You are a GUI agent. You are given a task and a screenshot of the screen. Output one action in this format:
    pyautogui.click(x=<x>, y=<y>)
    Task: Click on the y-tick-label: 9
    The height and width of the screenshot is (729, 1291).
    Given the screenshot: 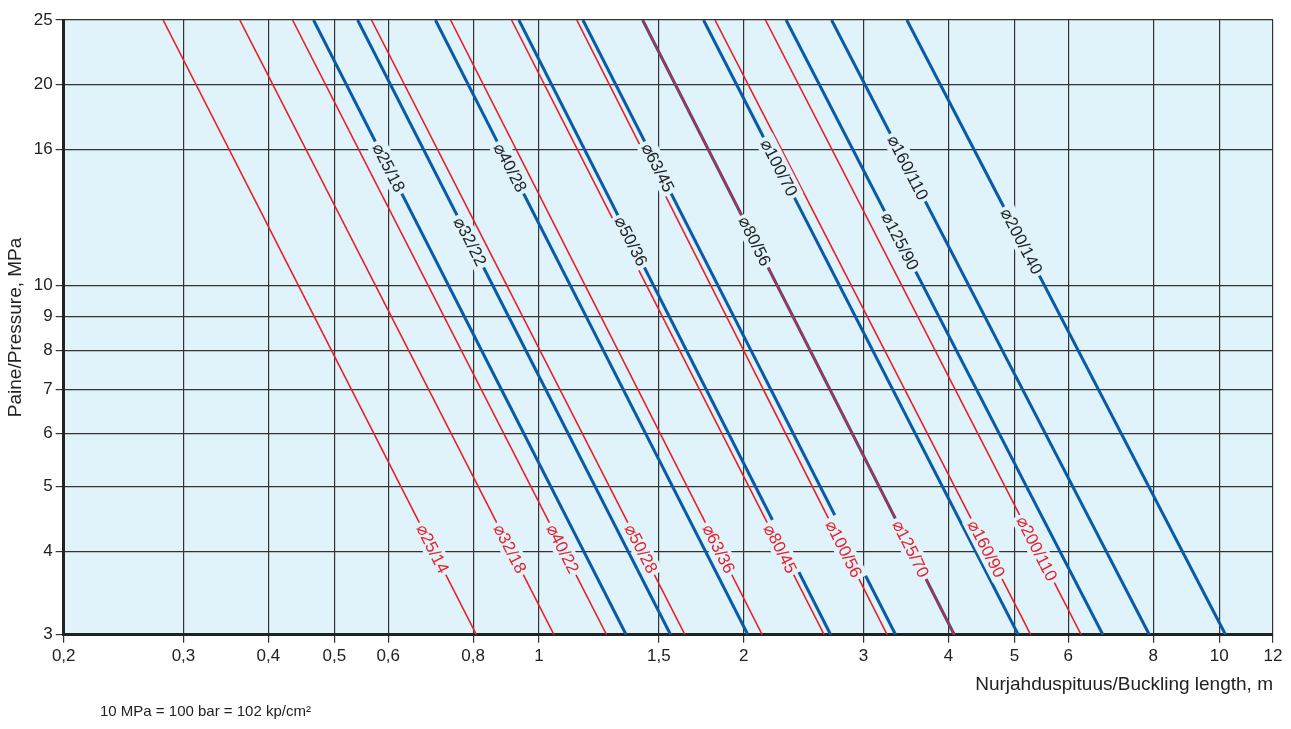 What is the action you would take?
    pyautogui.click(x=48, y=315)
    